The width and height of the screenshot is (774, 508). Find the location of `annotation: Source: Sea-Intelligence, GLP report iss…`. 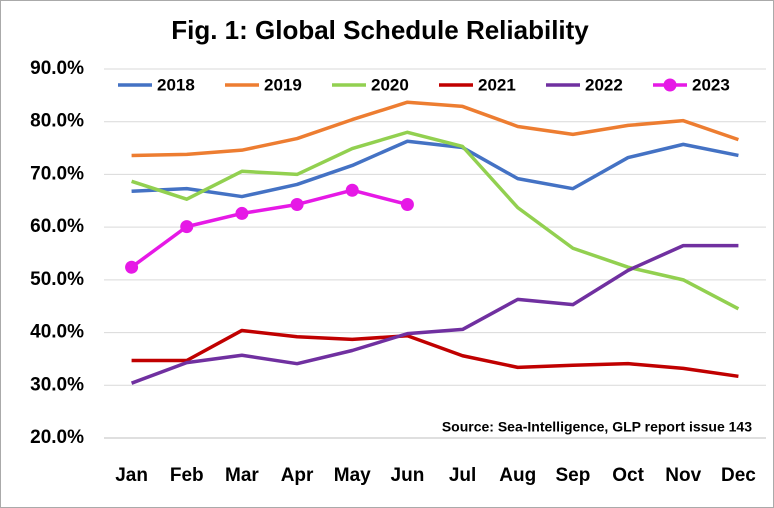

annotation: Source: Sea-Intelligence, GLP report iss… is located at coordinates (597, 427).